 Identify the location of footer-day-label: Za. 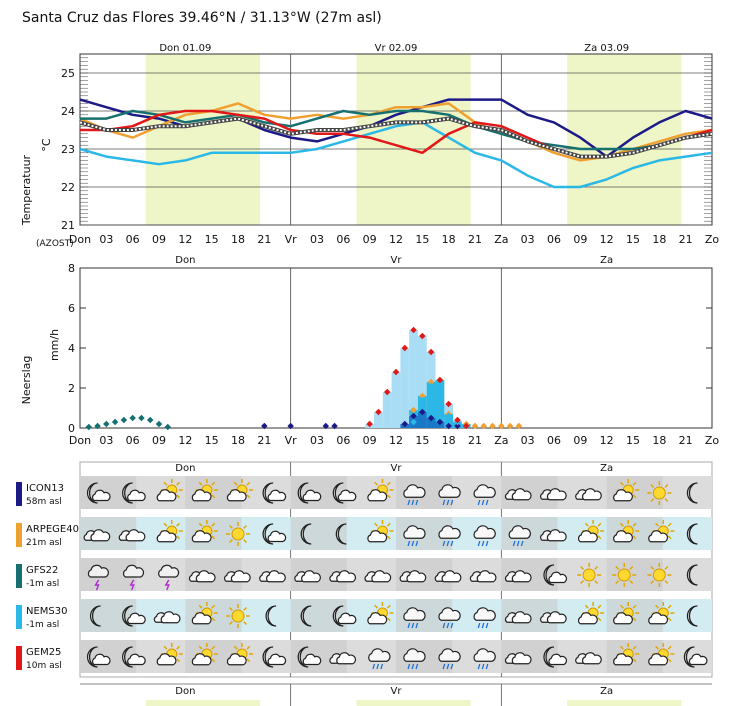
(606, 691).